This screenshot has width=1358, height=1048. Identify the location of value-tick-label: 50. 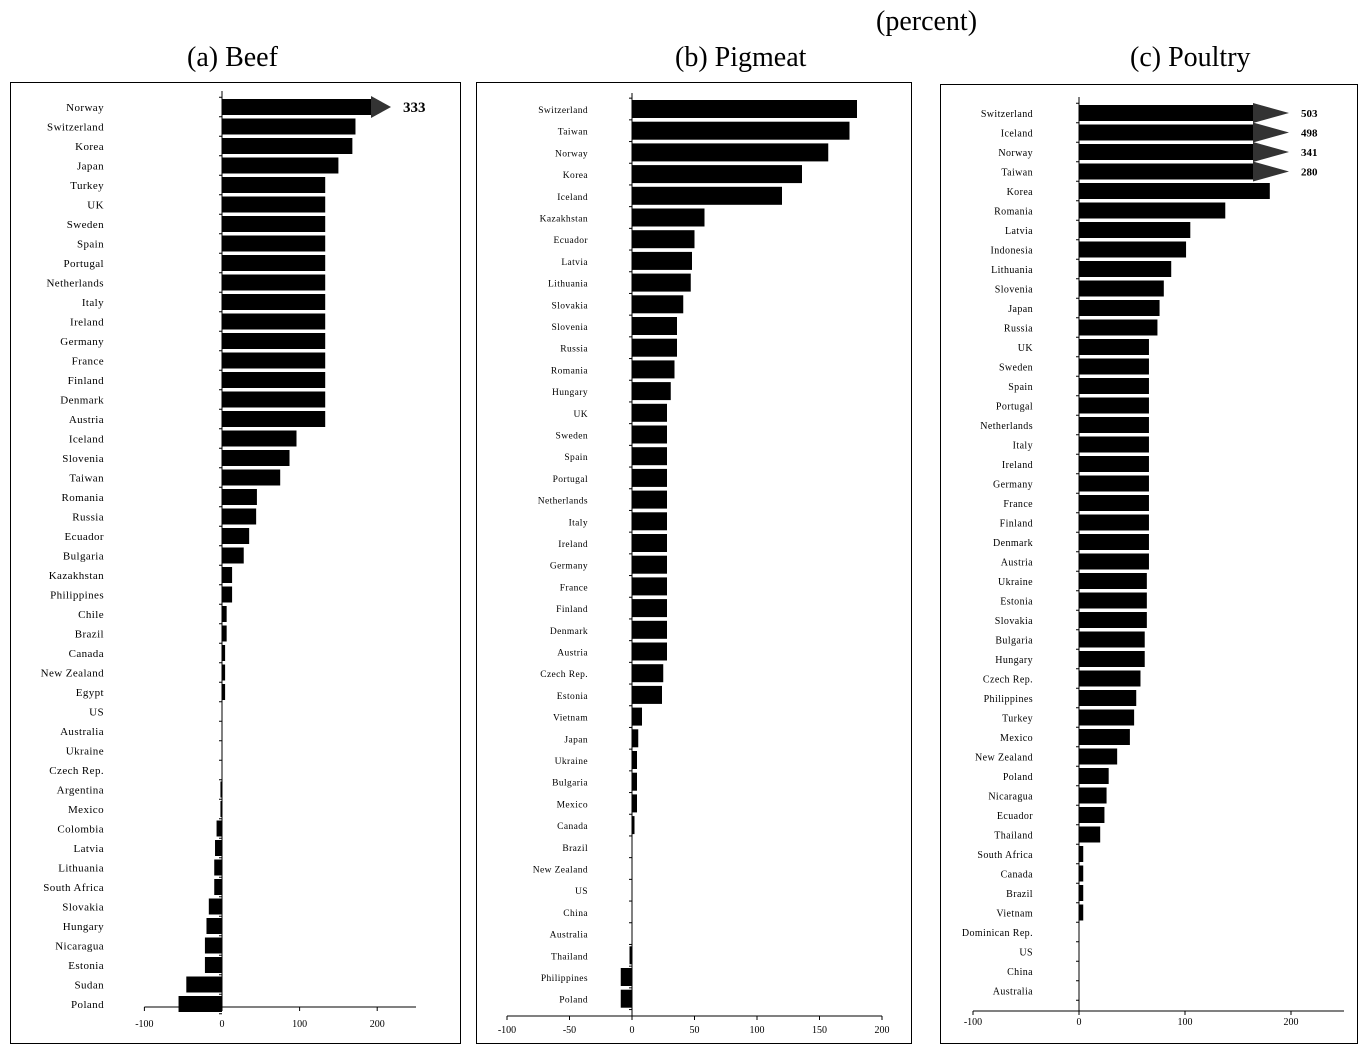
(695, 1030).